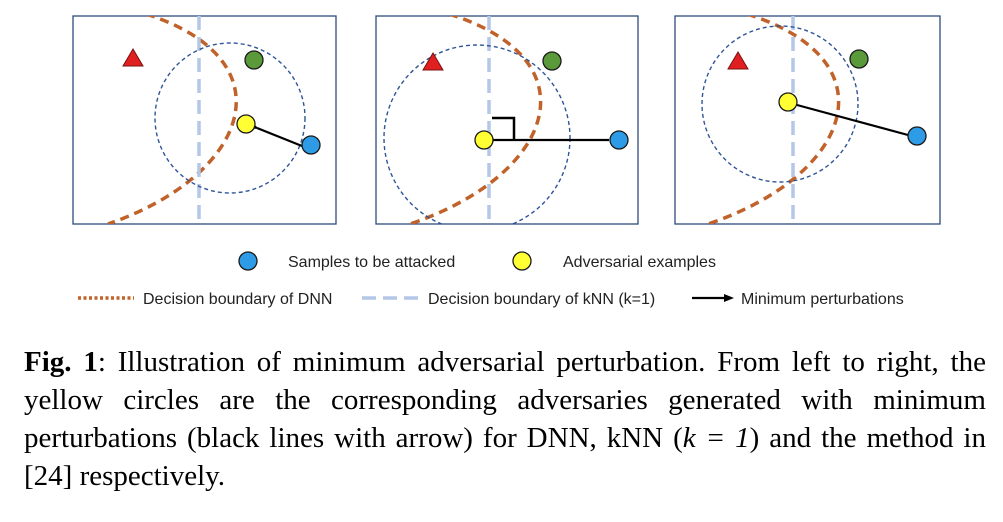  What do you see at coordinates (504, 128) in the screenshot?
I see `right-angle-marker` at bounding box center [504, 128].